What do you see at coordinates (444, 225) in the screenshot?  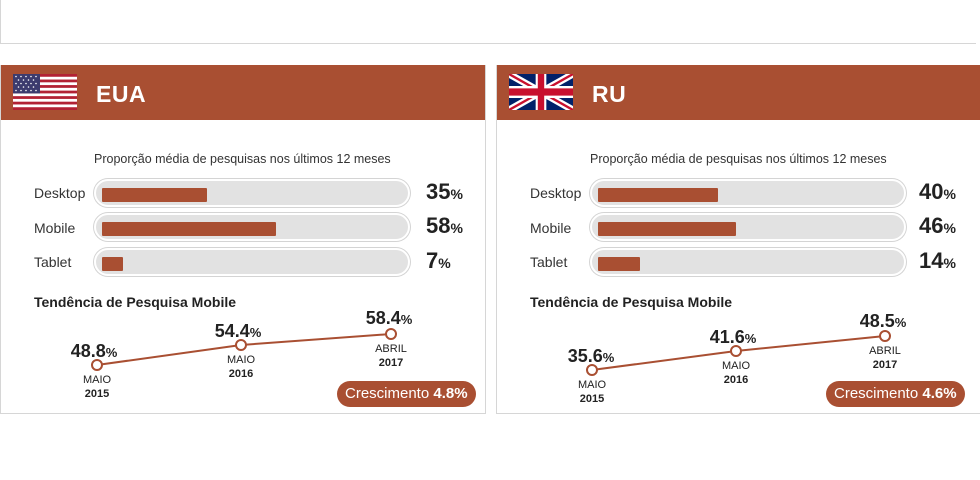 I see `bar-value-mobile: 58%` at bounding box center [444, 225].